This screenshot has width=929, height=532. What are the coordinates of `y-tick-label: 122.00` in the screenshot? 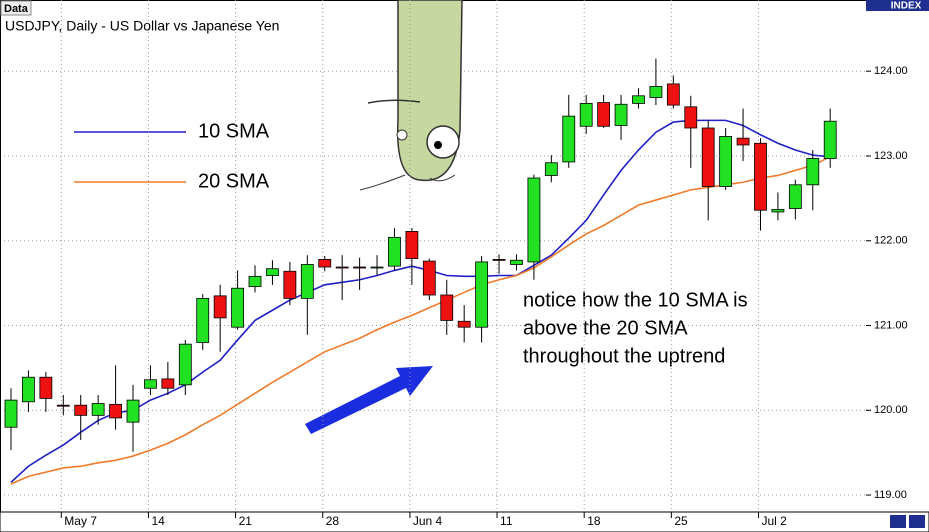 It's located at (891, 241).